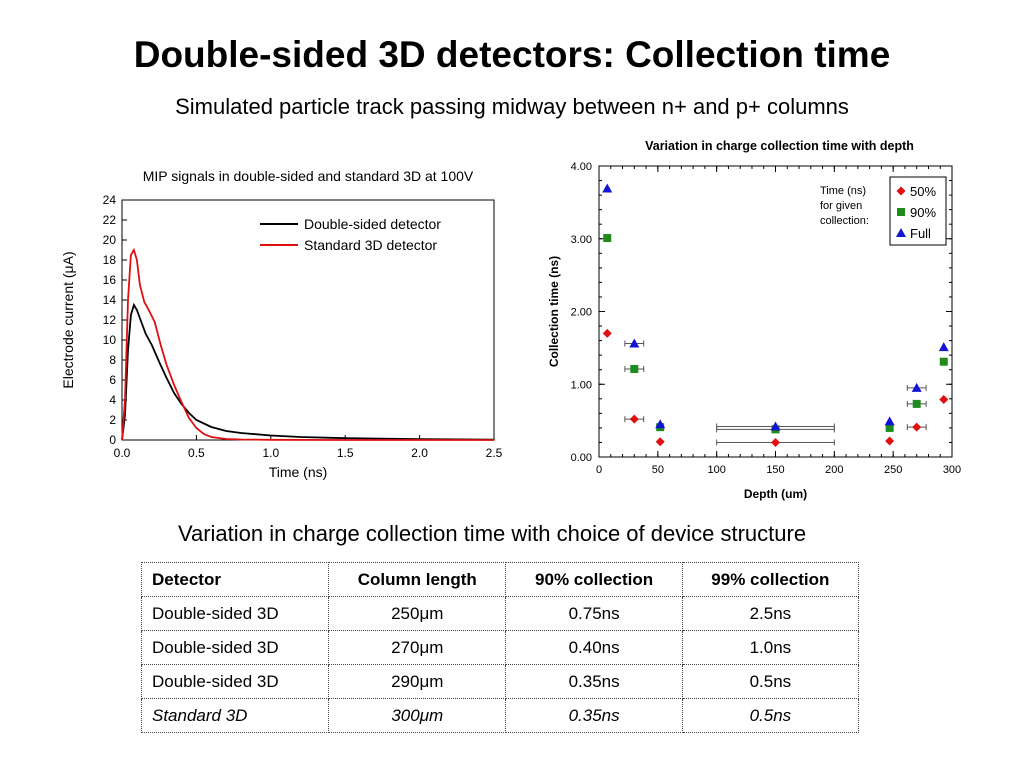  What do you see at coordinates (298, 472) in the screenshot?
I see `x-axis-label: Time (ns)` at bounding box center [298, 472].